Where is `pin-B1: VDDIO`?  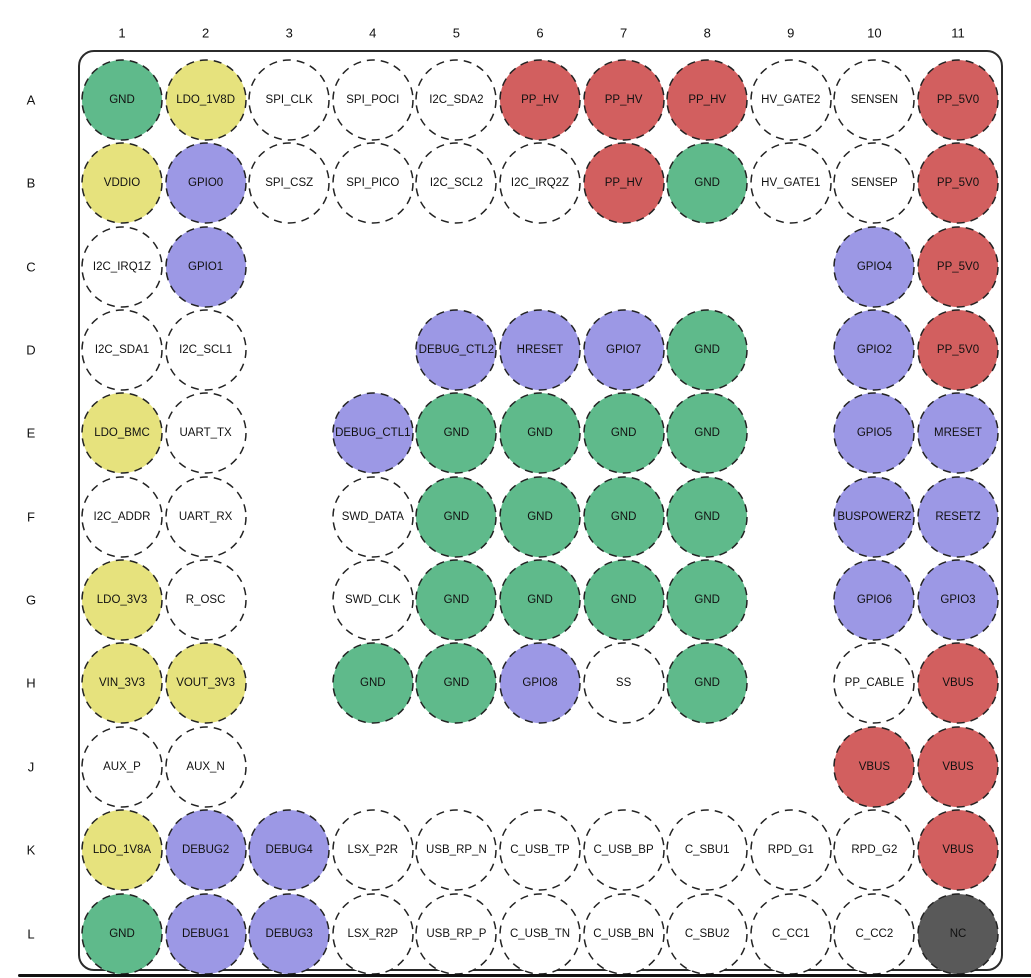 pin-B1: VDDIO is located at coordinates (122, 183).